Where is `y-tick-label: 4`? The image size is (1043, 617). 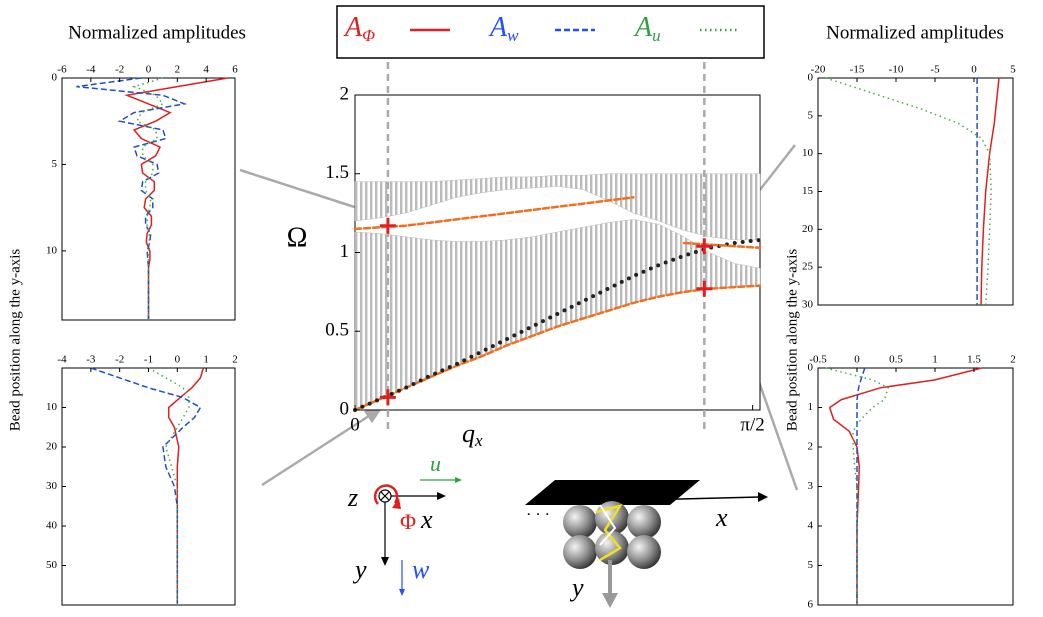 y-tick-label: 4 is located at coordinates (811, 526).